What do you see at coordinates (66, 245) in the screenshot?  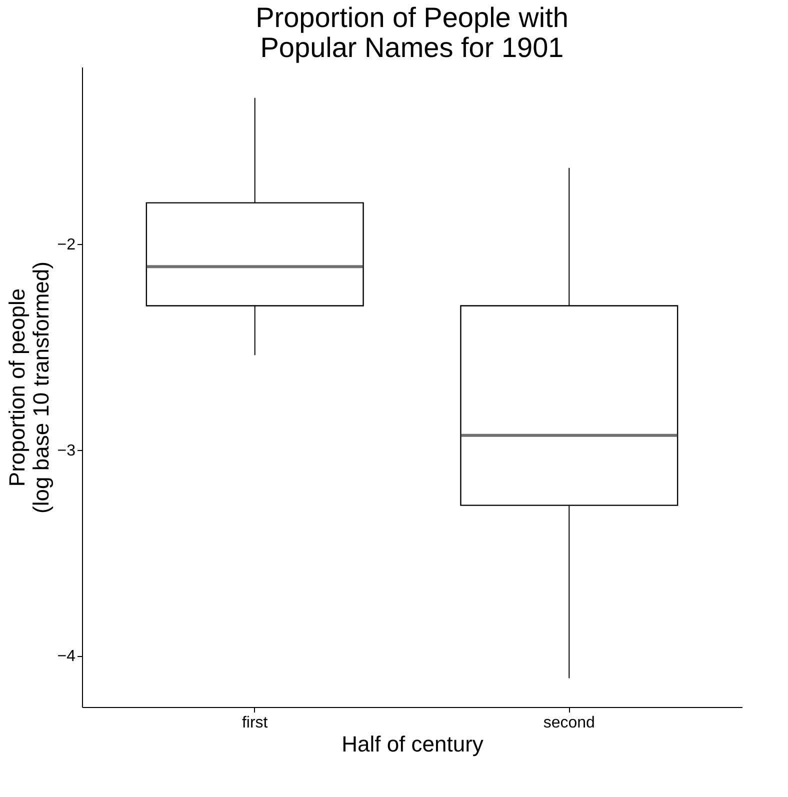 I see `y-tick-label: −2` at bounding box center [66, 245].